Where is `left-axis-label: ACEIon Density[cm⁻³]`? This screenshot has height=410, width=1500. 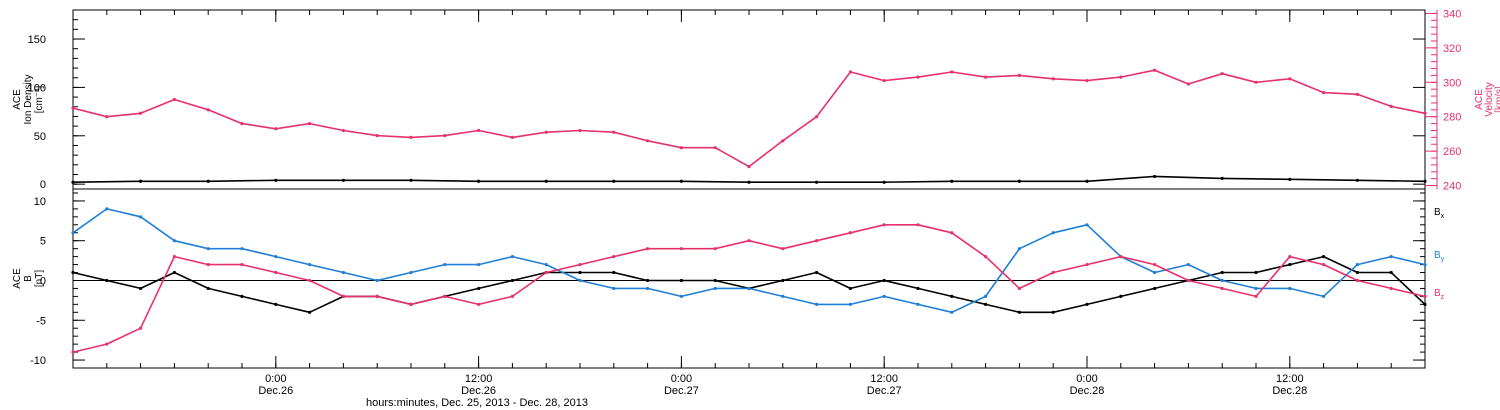
left-axis-label: ACEIon Density[cm⁻³] is located at coordinates (28, 99).